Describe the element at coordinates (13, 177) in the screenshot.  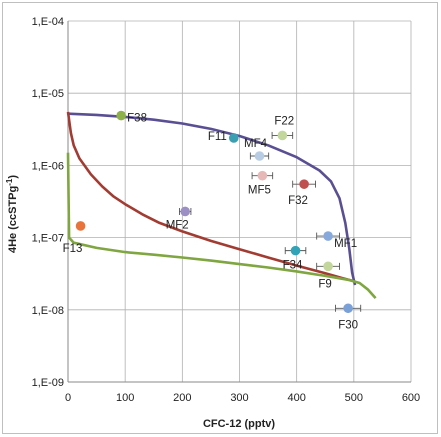
I see `y-axis-title-close: )` at that location.